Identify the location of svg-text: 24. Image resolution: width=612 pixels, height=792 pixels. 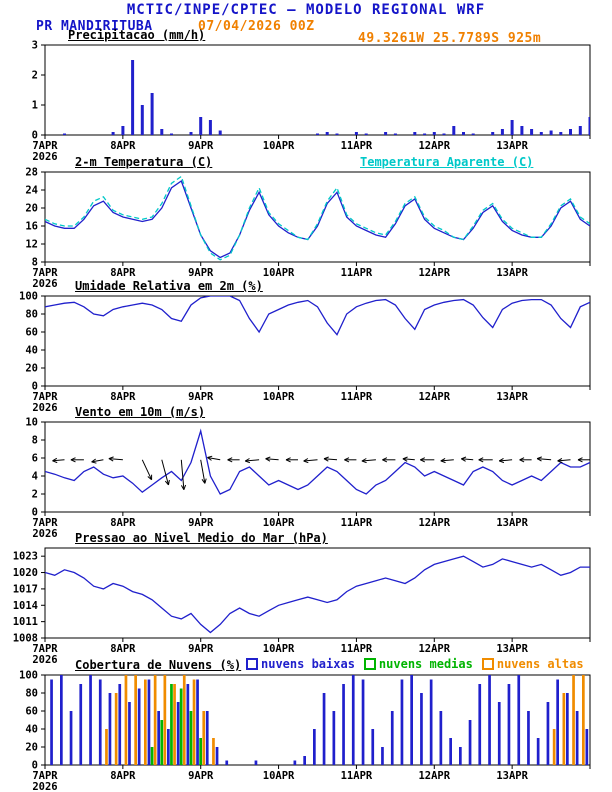
(31, 191).